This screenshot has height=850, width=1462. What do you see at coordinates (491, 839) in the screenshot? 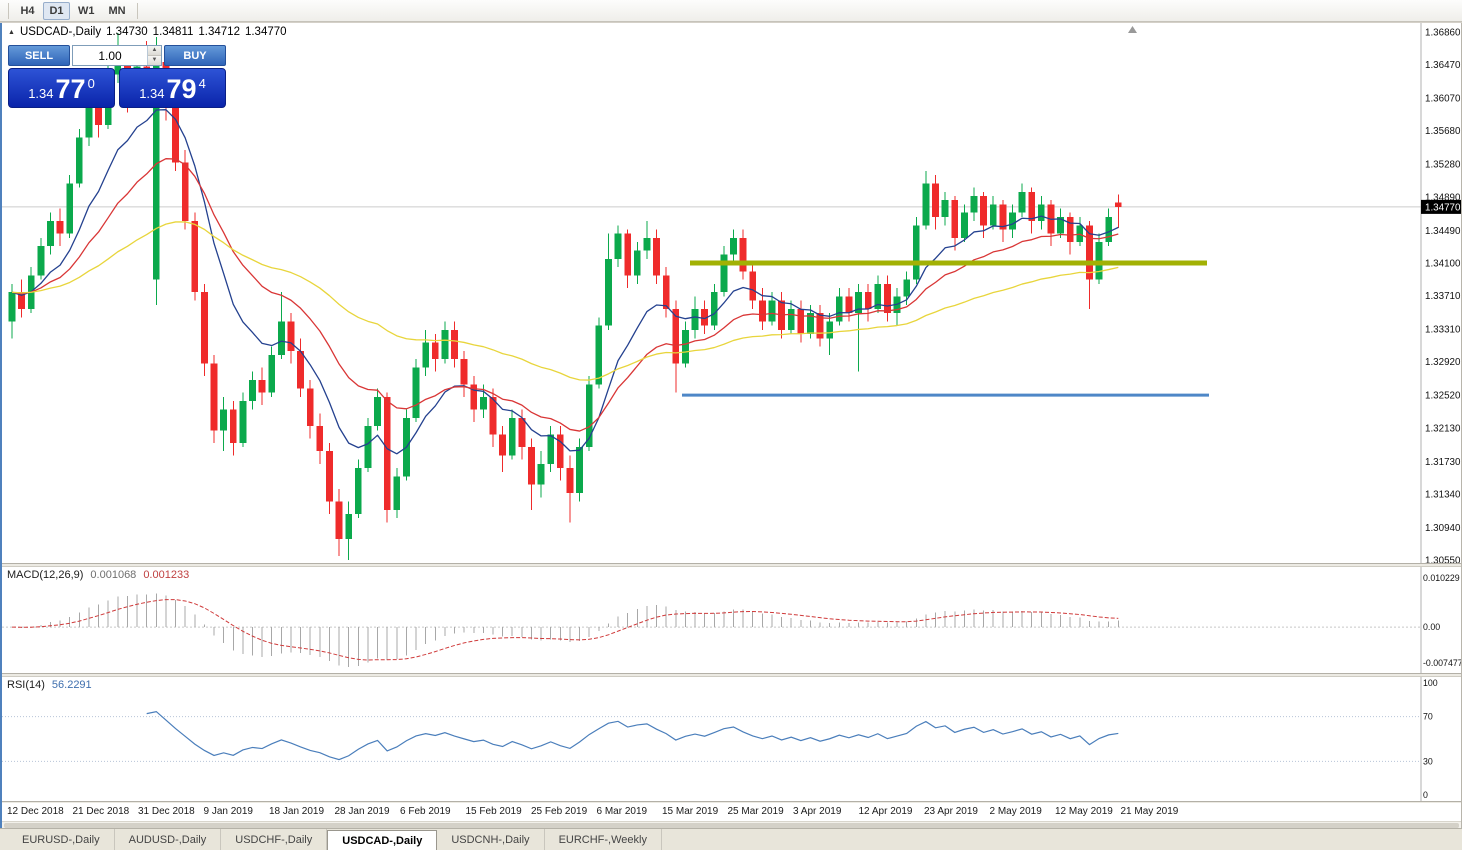
I see `chart-tab: USDCNH-,Daily` at bounding box center [491, 839].